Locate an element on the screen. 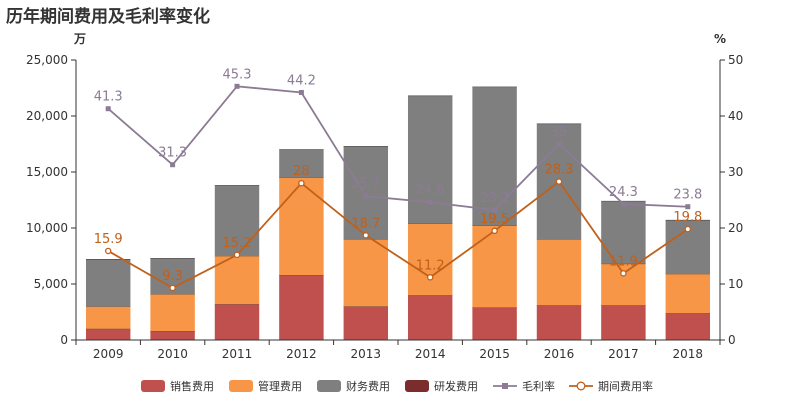 Image resolution: width=800 pixels, height=400 pixels. y-left-unit: 万 is located at coordinates (79, 39).